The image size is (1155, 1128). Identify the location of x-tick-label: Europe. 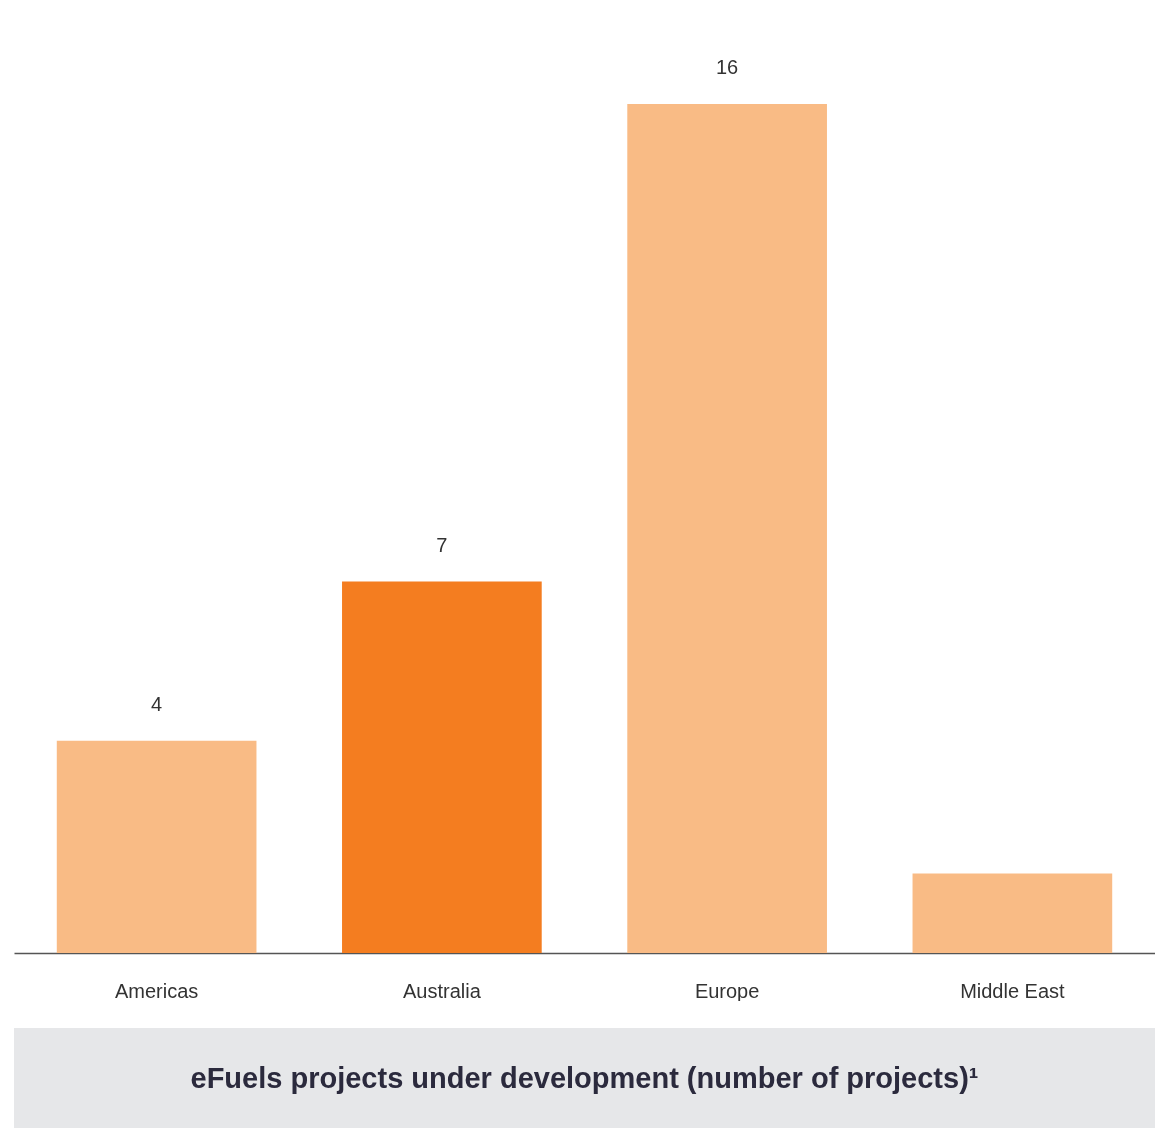
(727, 990).